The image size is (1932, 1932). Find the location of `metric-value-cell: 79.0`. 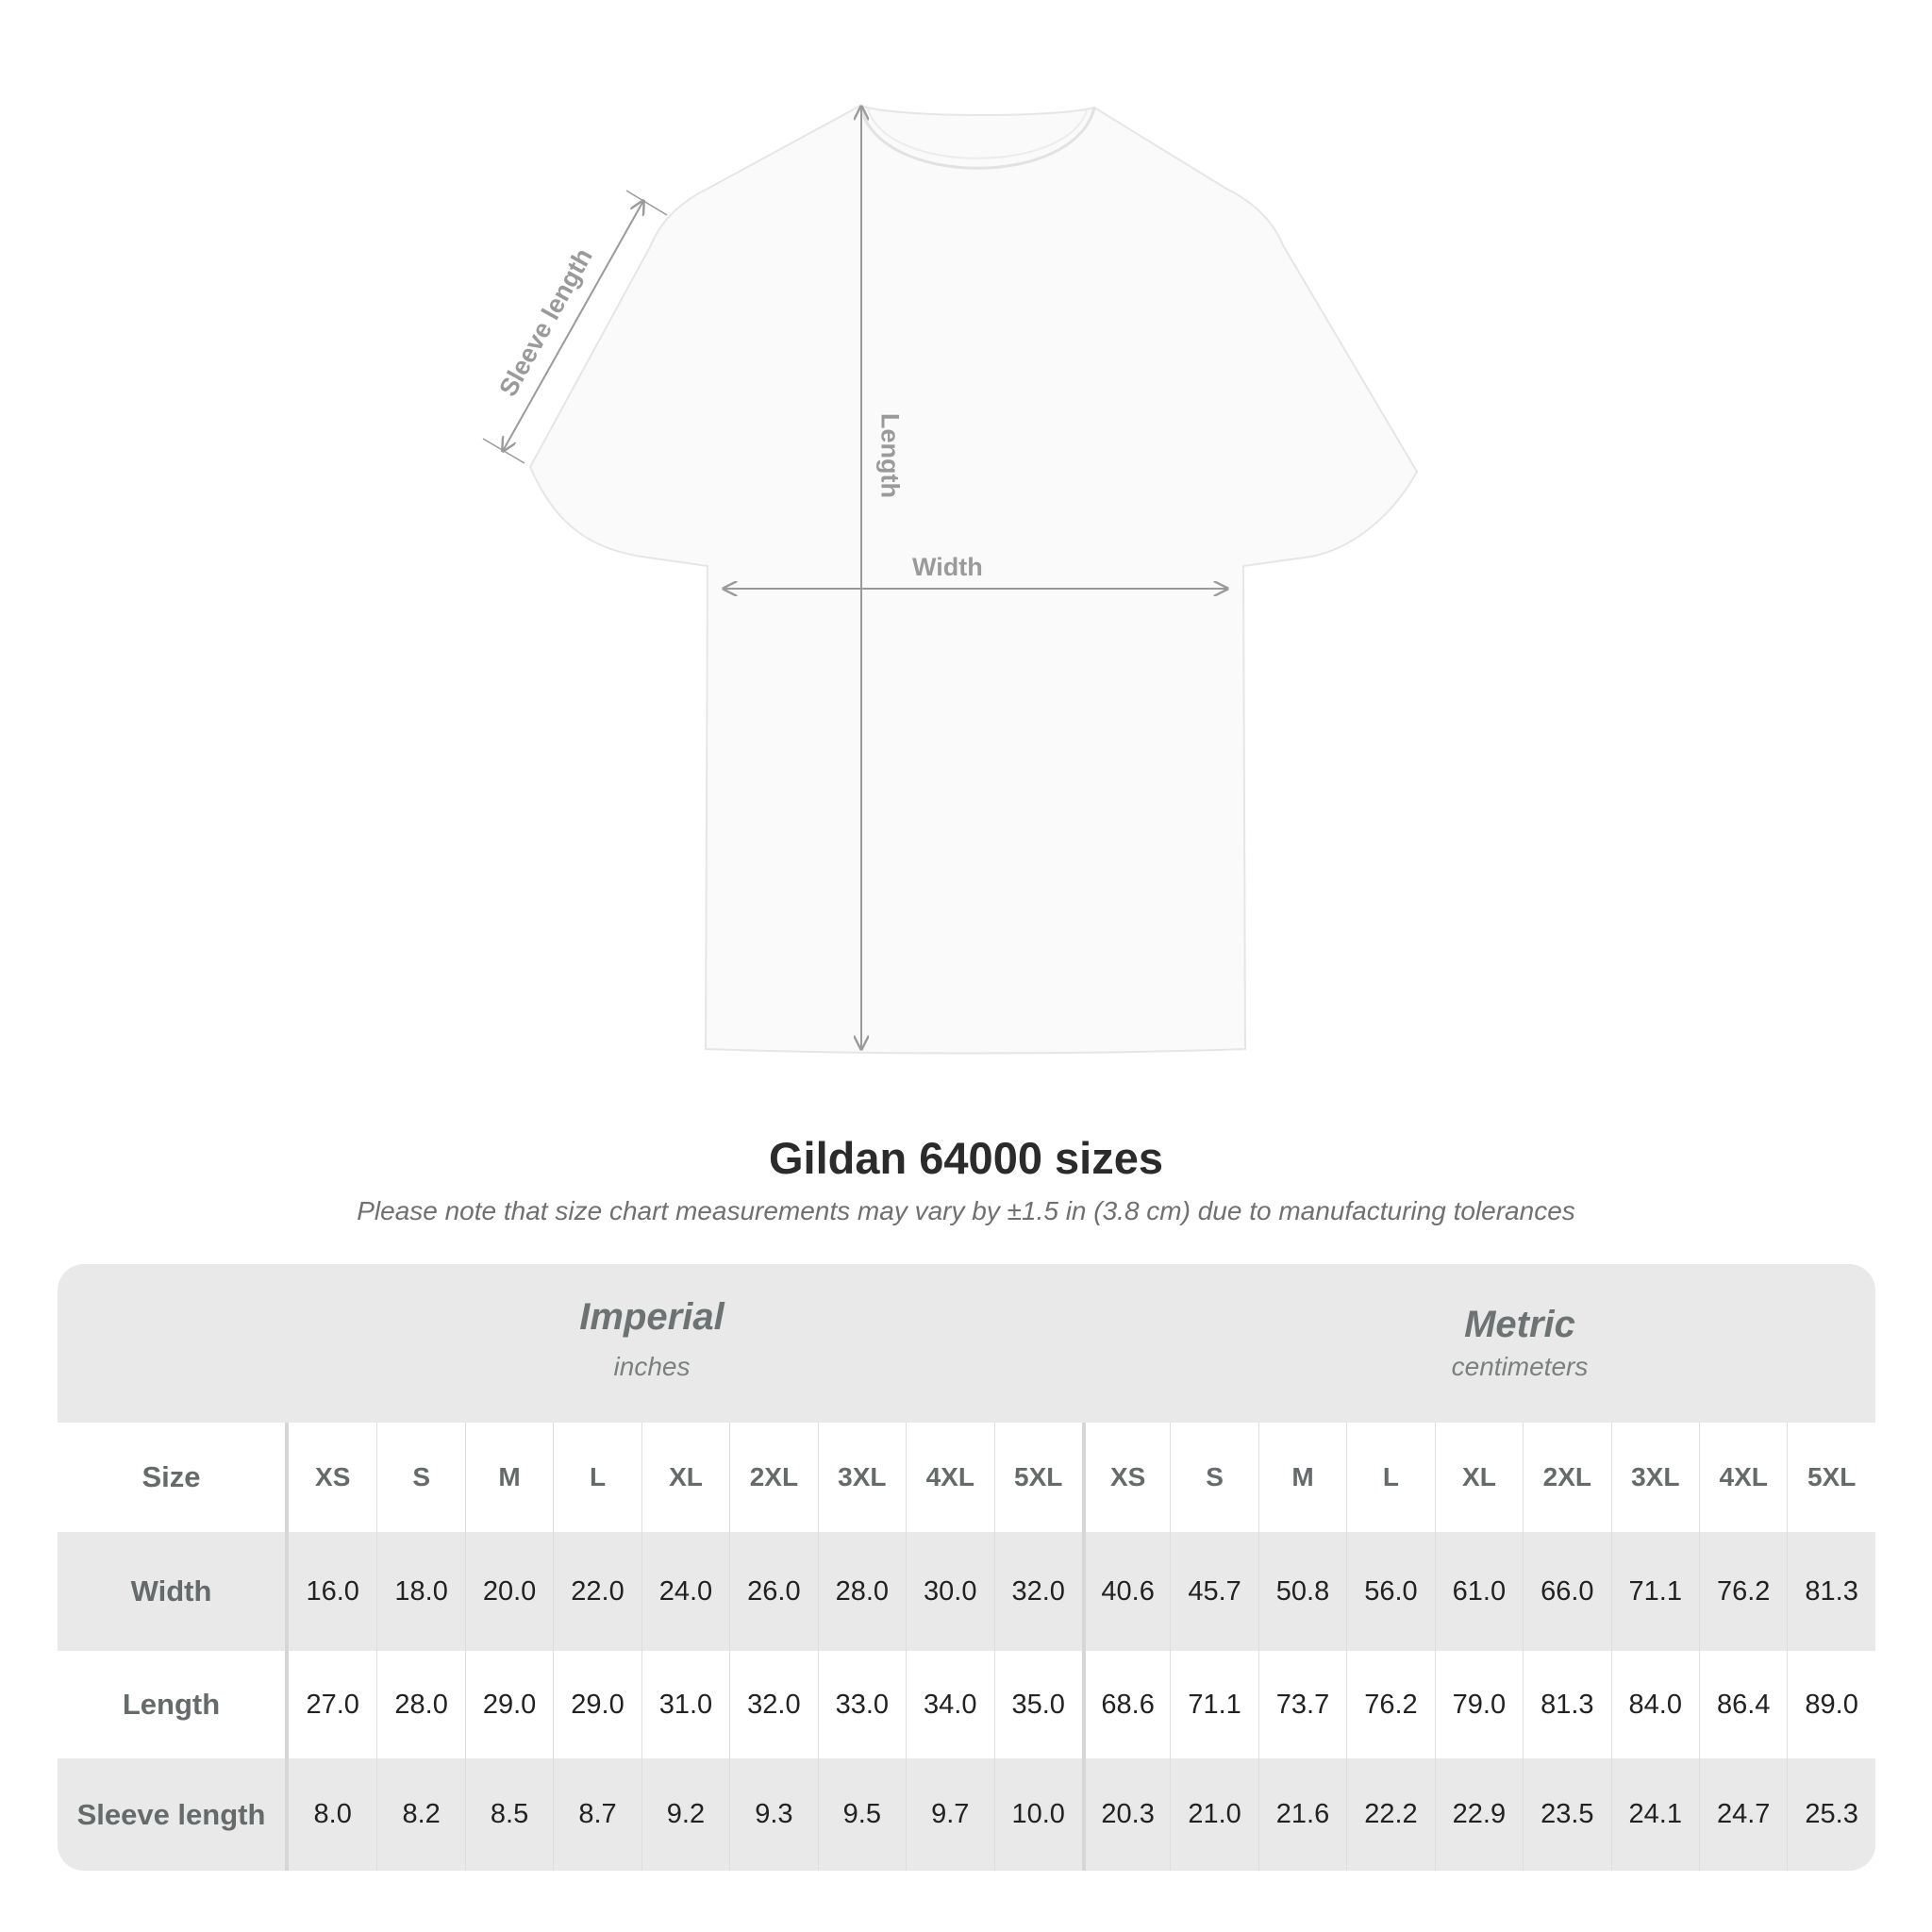

metric-value-cell: 79.0 is located at coordinates (1478, 1704).